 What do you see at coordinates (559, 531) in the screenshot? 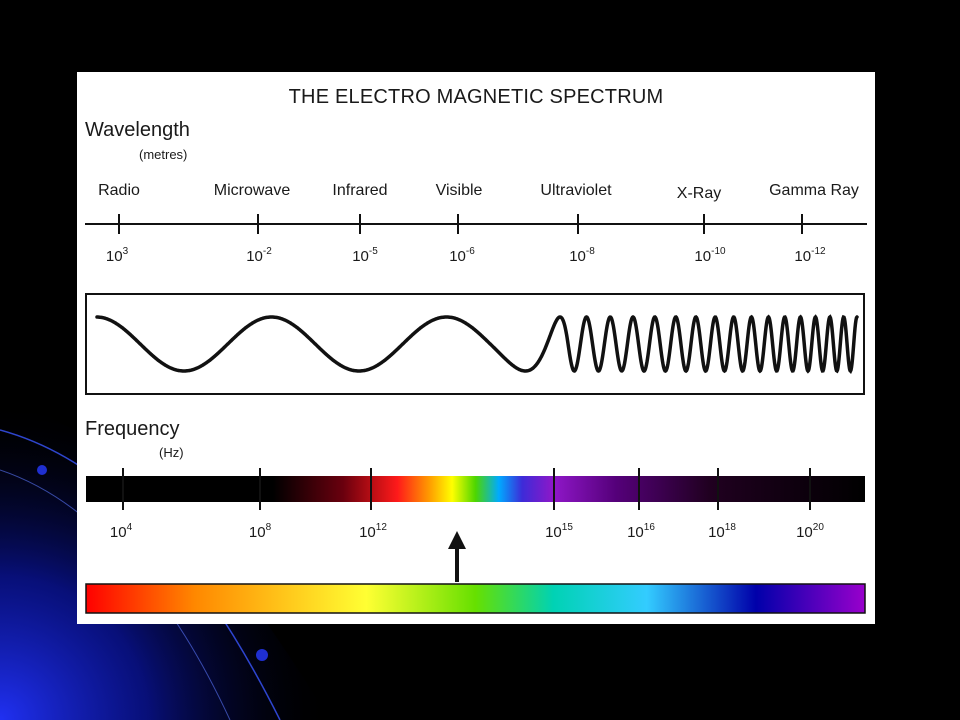
I see `frequency-tick-label: 10¹⁵` at bounding box center [559, 531].